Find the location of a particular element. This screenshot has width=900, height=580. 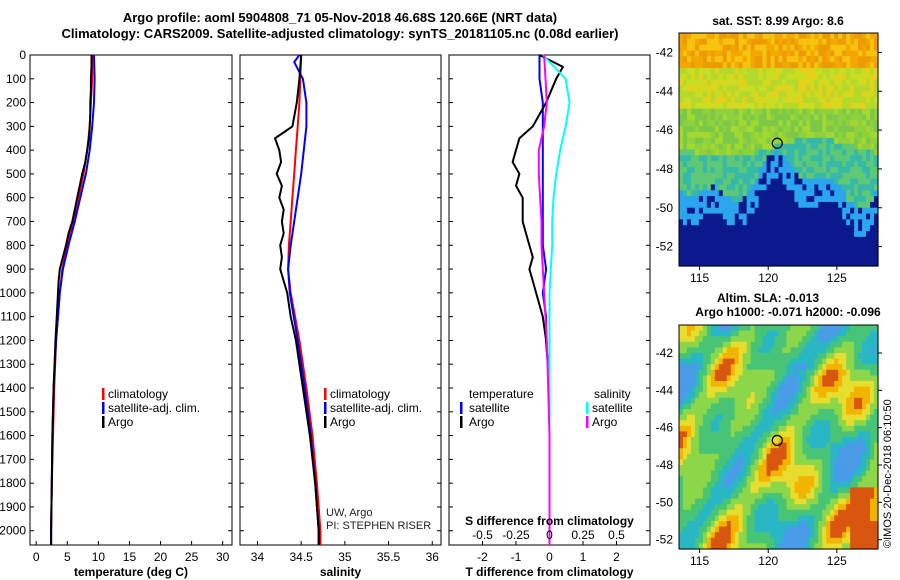

x-tick-label: 10 is located at coordinates (99, 557).